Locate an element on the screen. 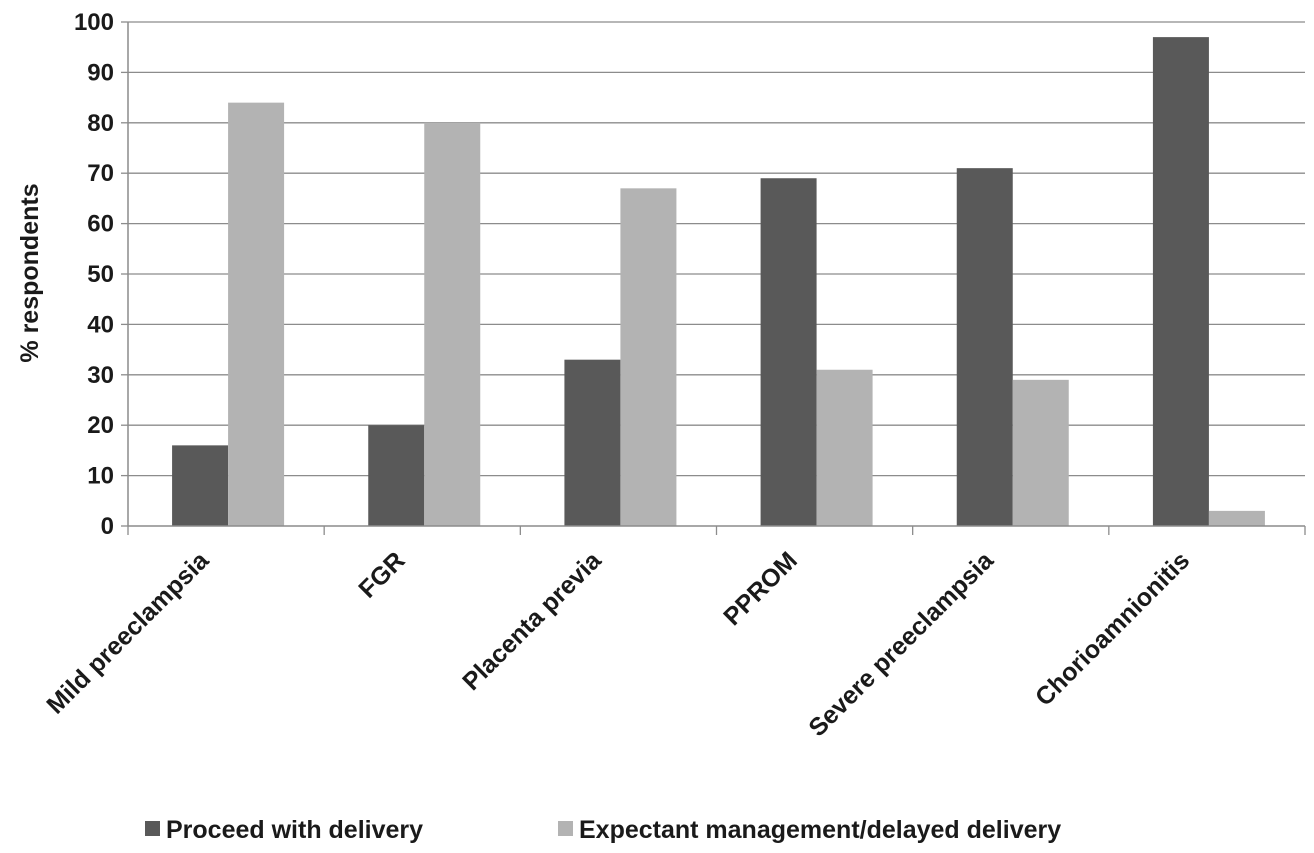  x-category-label: Chorioamnionitis is located at coordinates (1112, 628).